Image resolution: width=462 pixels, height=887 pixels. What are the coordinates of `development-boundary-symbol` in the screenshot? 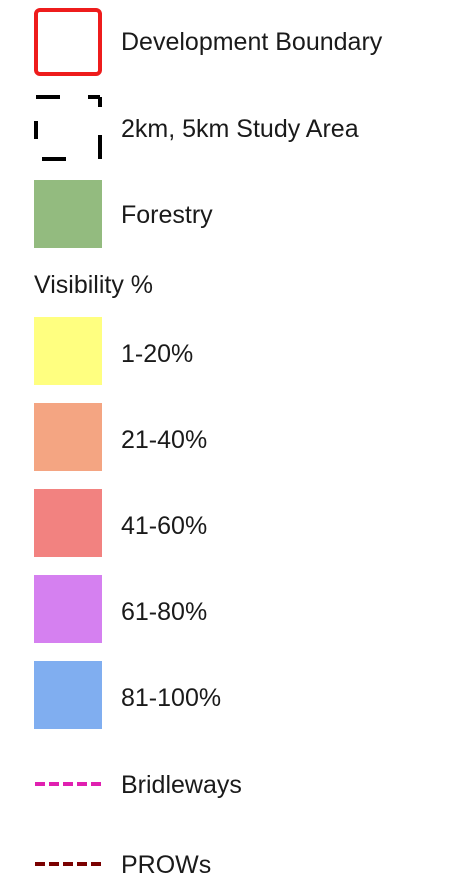 It's located at (68, 42).